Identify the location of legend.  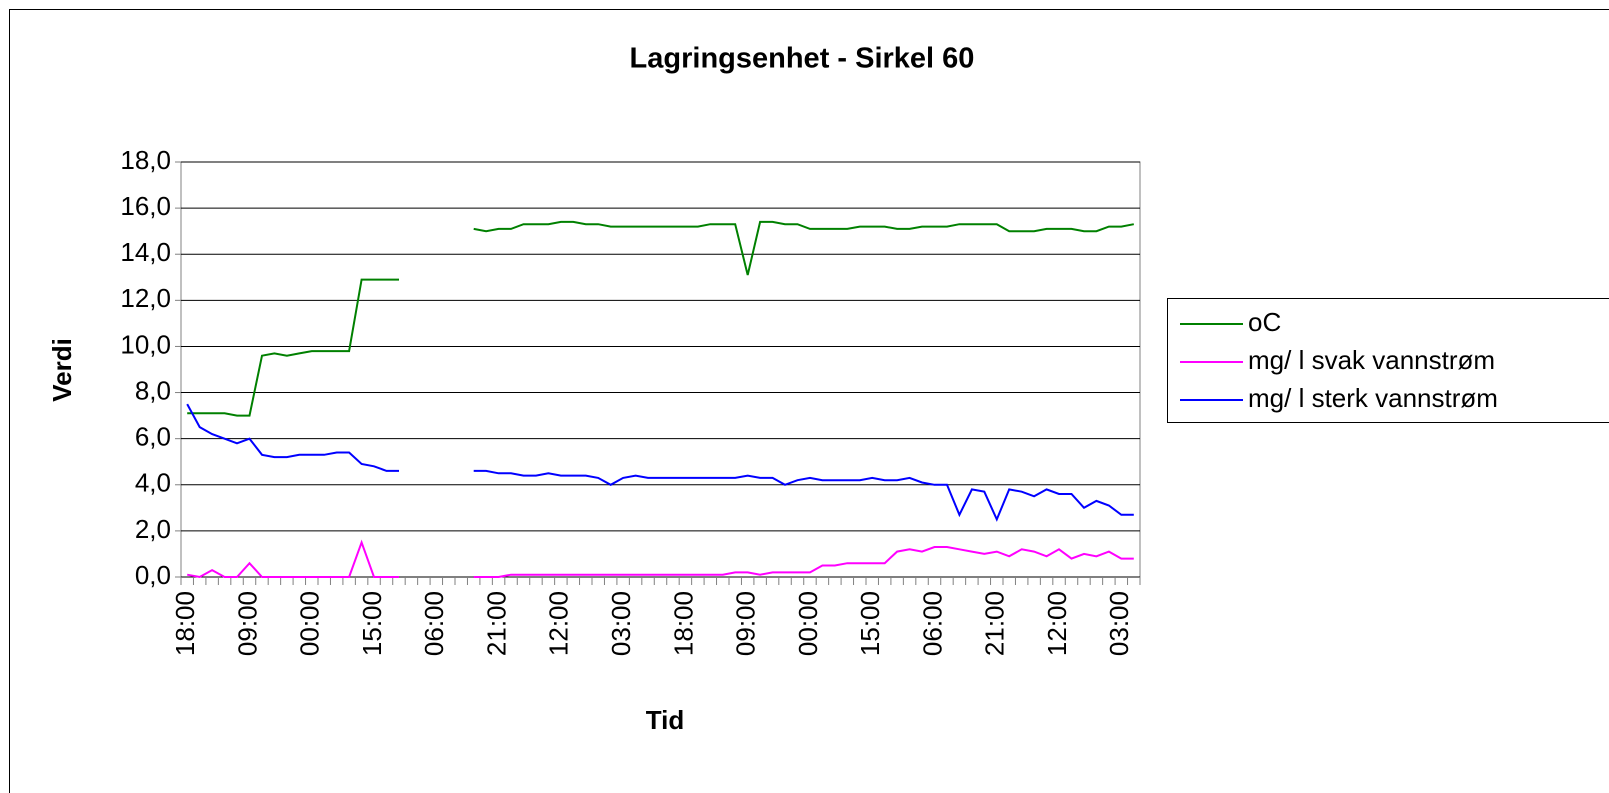
(1388, 360).